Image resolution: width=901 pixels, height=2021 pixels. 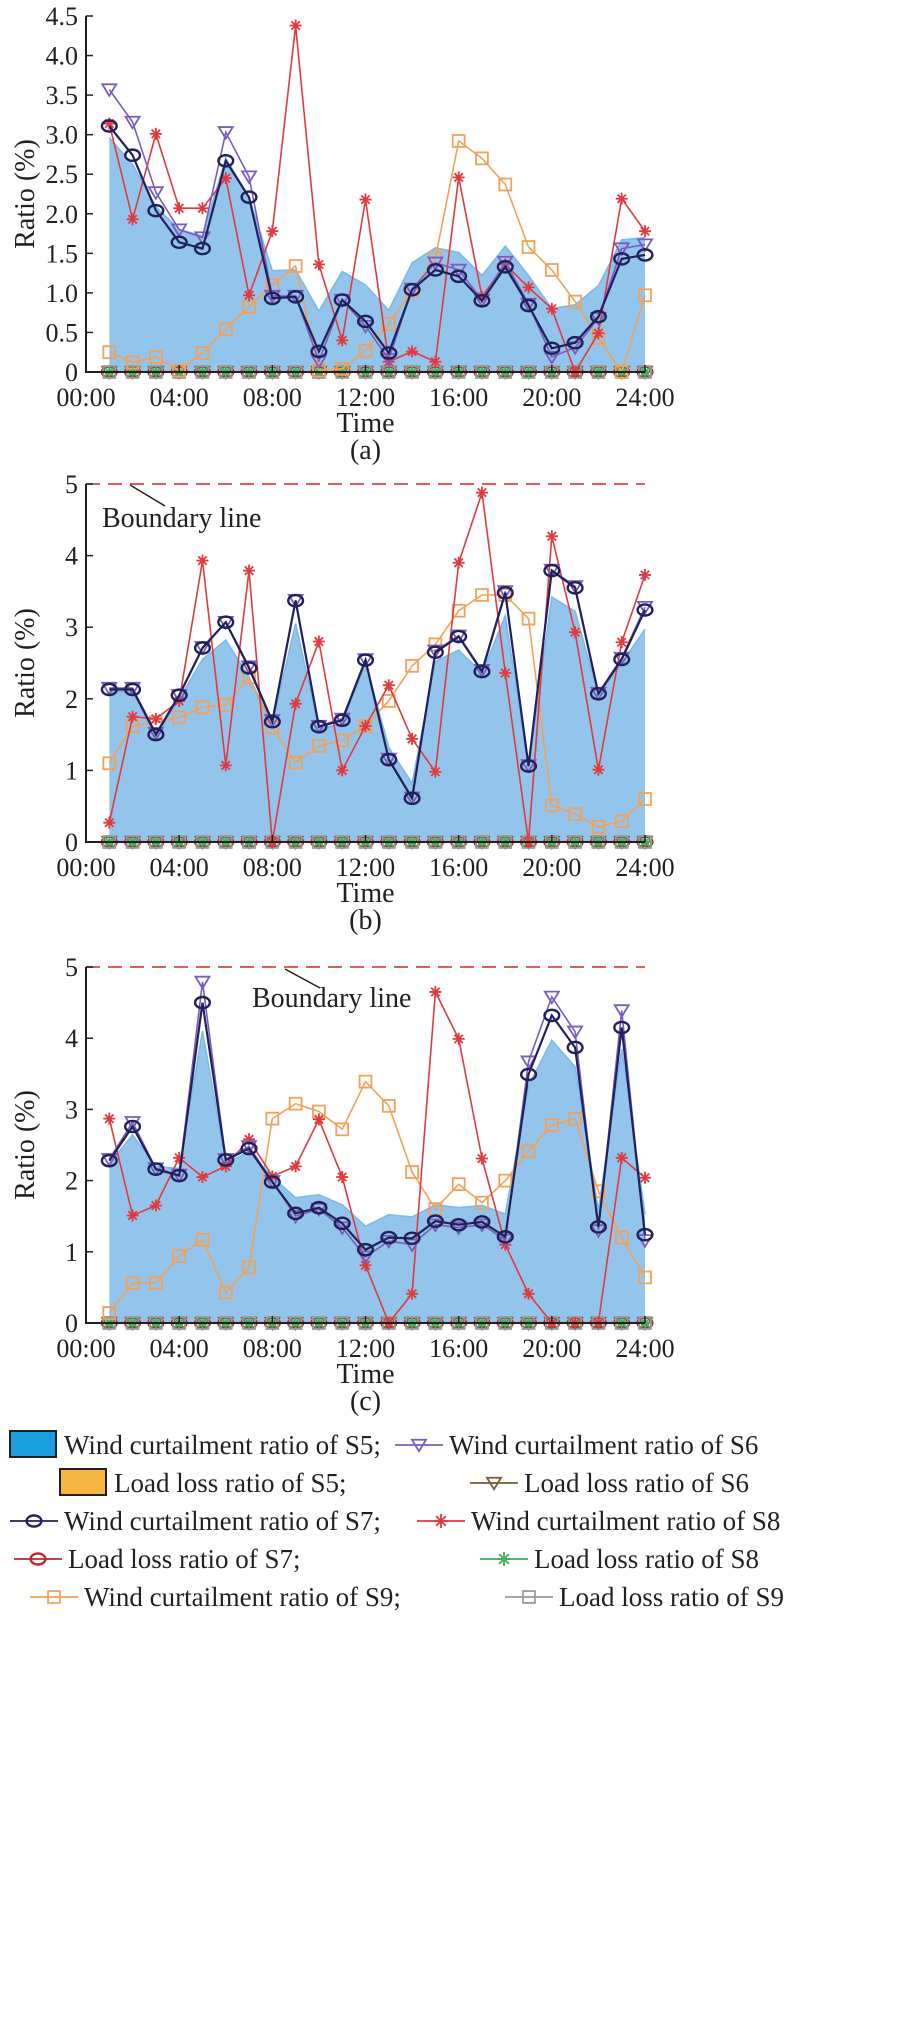 I want to click on x-tick-label: 04:00, so click(x=179, y=1348).